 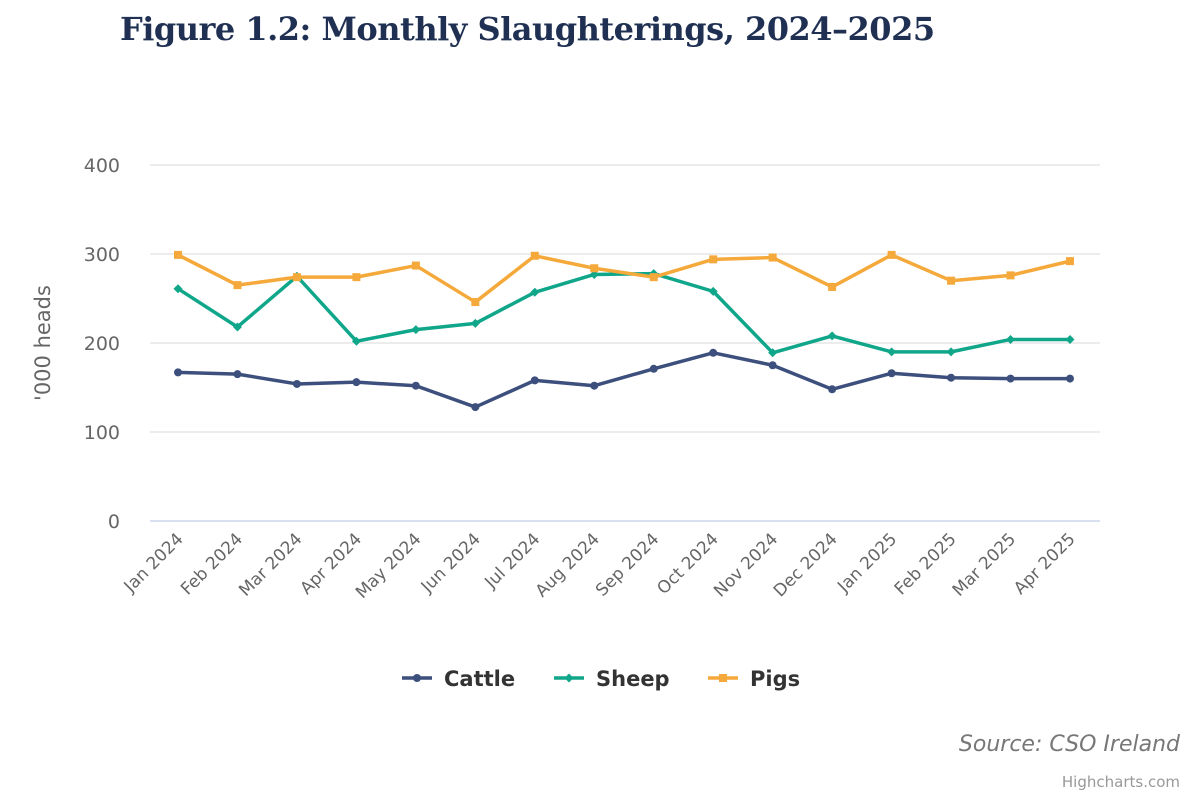 What do you see at coordinates (568, 565) in the screenshot?
I see `x-tick-label: Aug 2024` at bounding box center [568, 565].